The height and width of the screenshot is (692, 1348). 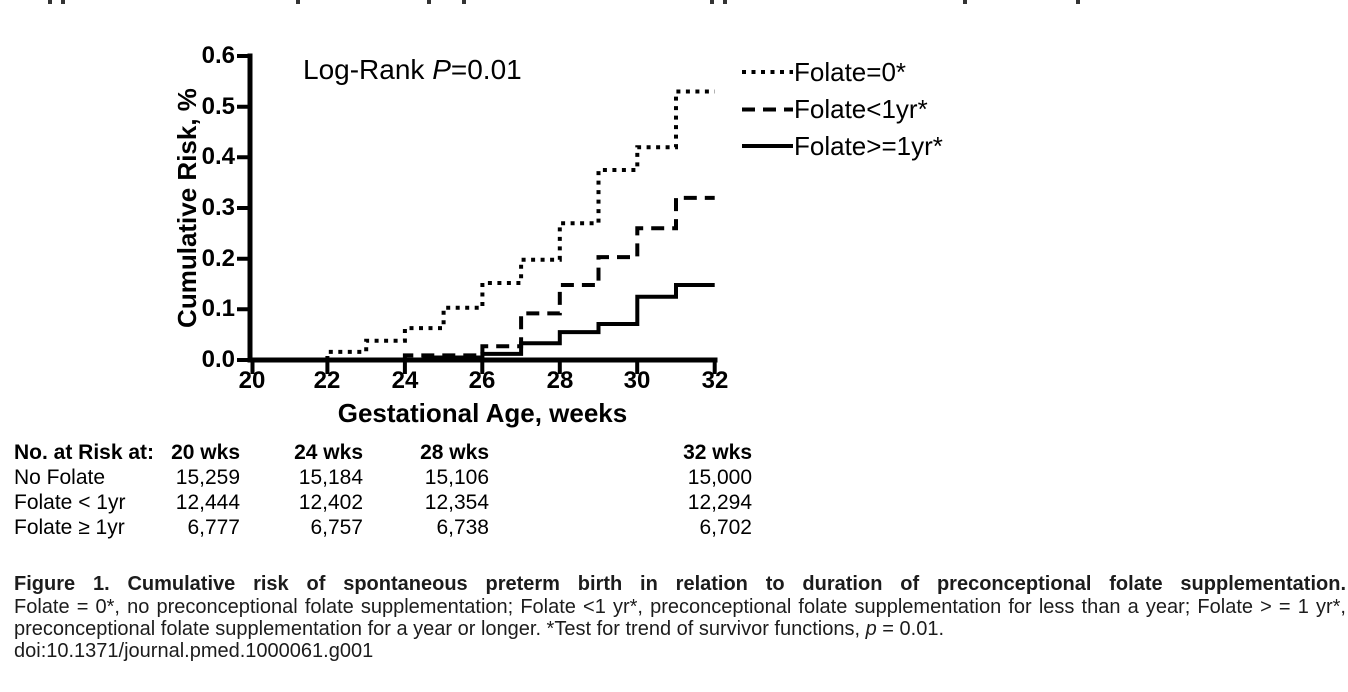 I want to click on row-label: Folate ≥ 1yr, so click(x=69, y=527).